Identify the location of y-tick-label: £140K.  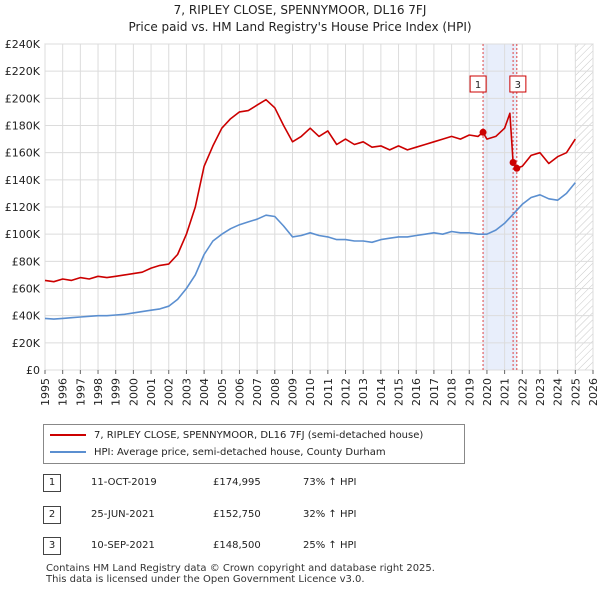
(23, 180).